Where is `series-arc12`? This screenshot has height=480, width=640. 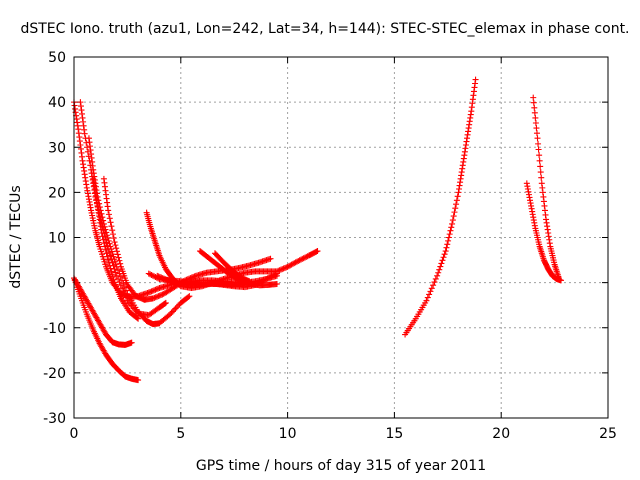 series-arc12 is located at coordinates (232, 267).